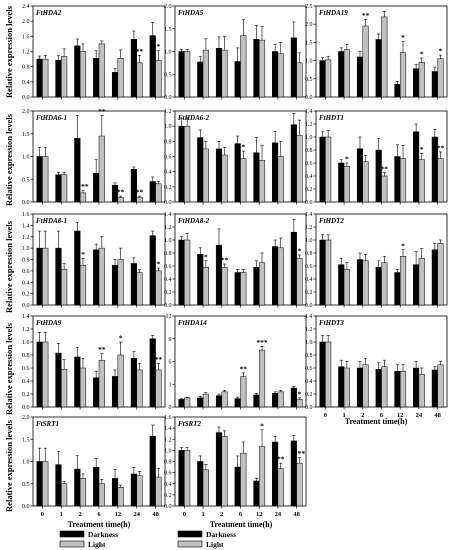  I want to click on x-tick-label: 24, so click(419, 415).